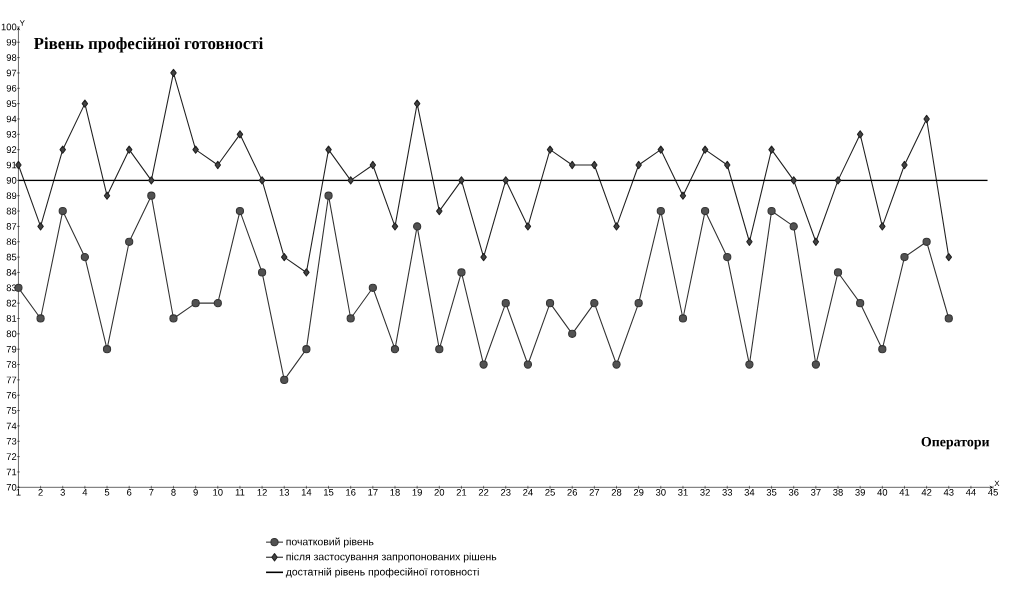 This screenshot has width=1012, height=591. I want to click on x-tick-label: 40, so click(882, 492).